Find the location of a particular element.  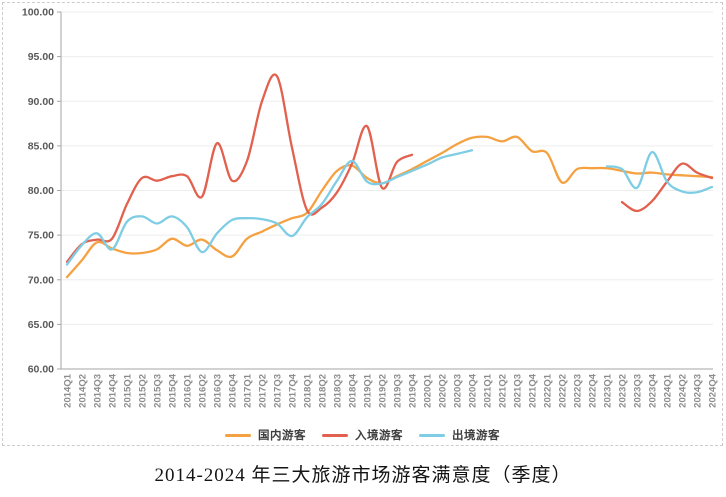

y-axis-label: 85.00 is located at coordinates (41, 146).